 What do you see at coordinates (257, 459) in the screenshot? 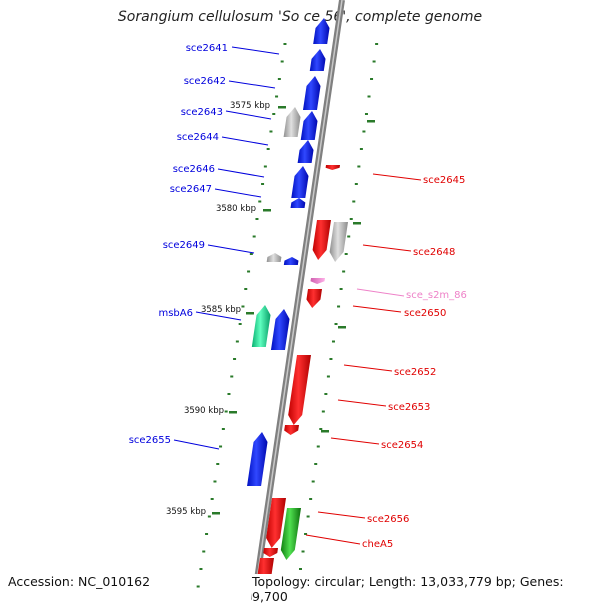
I see `gene-sce2655-arrow` at bounding box center [257, 459].